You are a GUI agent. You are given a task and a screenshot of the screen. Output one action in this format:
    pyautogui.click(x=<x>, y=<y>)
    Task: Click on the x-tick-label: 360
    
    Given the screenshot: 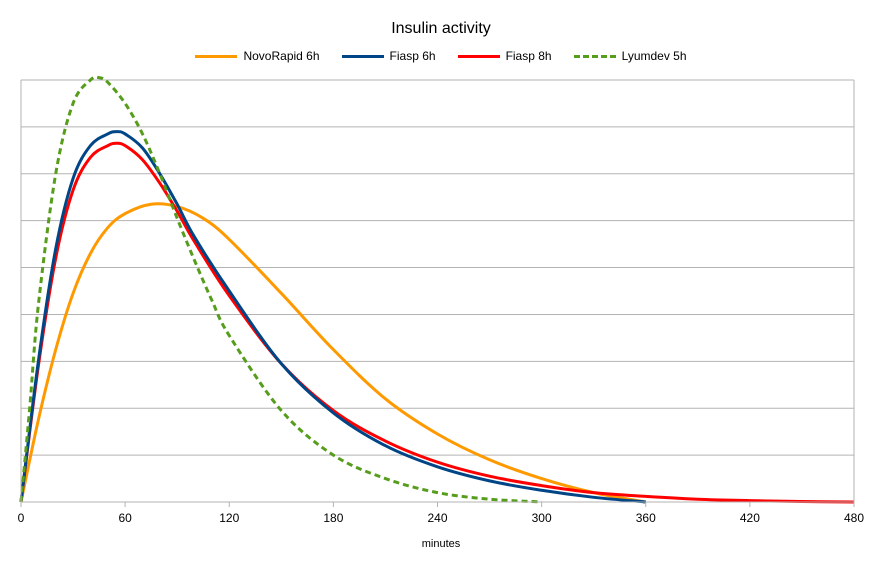 What is the action you would take?
    pyautogui.click(x=646, y=518)
    